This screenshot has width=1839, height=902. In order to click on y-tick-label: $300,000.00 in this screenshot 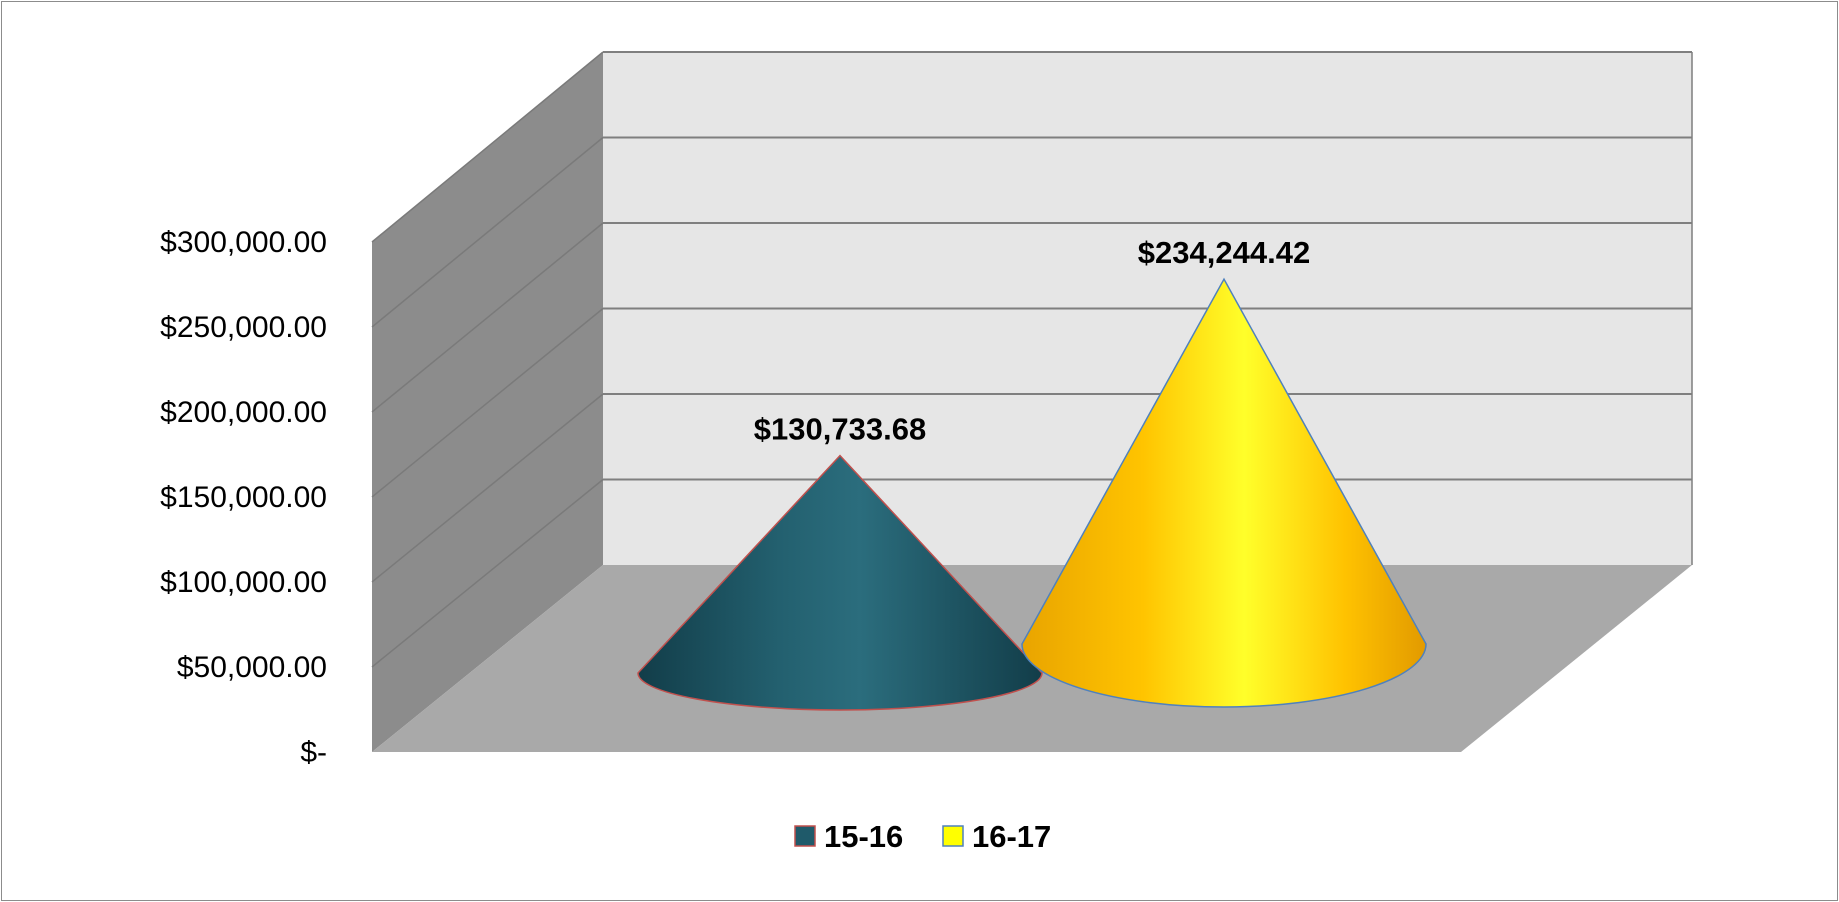, I will do `click(243, 242)`.